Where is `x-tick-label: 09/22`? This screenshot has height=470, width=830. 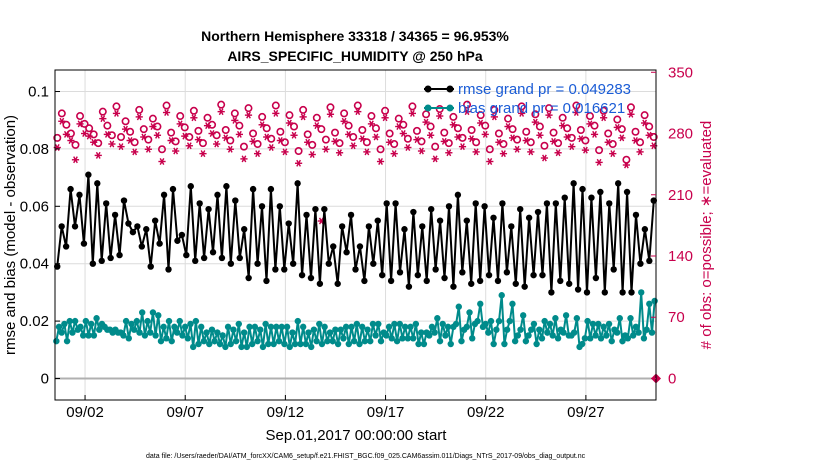 x-tick-label: 09/22 is located at coordinates (486, 412).